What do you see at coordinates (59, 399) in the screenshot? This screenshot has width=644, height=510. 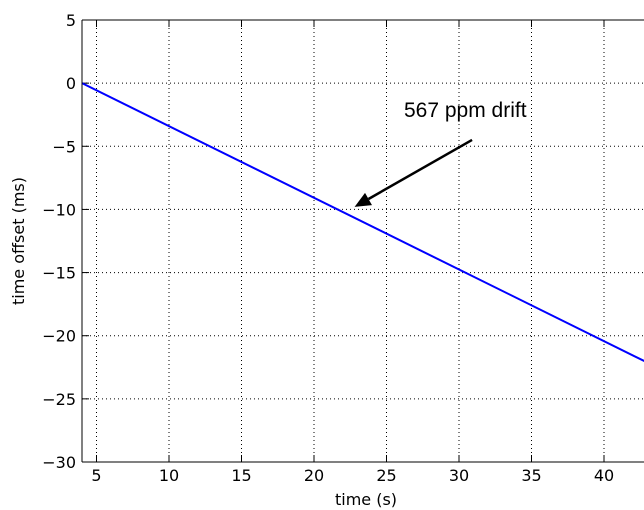 I see `y-tick-label: −25` at bounding box center [59, 399].